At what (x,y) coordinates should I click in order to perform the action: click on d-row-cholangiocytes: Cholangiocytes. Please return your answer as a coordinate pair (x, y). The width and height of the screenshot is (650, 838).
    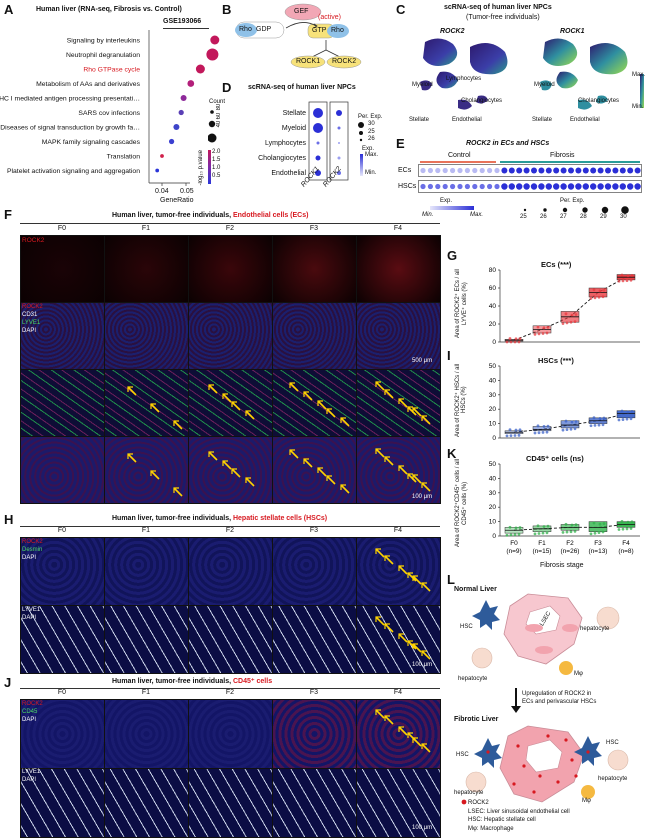
    Looking at the image, I should click on (282, 158).